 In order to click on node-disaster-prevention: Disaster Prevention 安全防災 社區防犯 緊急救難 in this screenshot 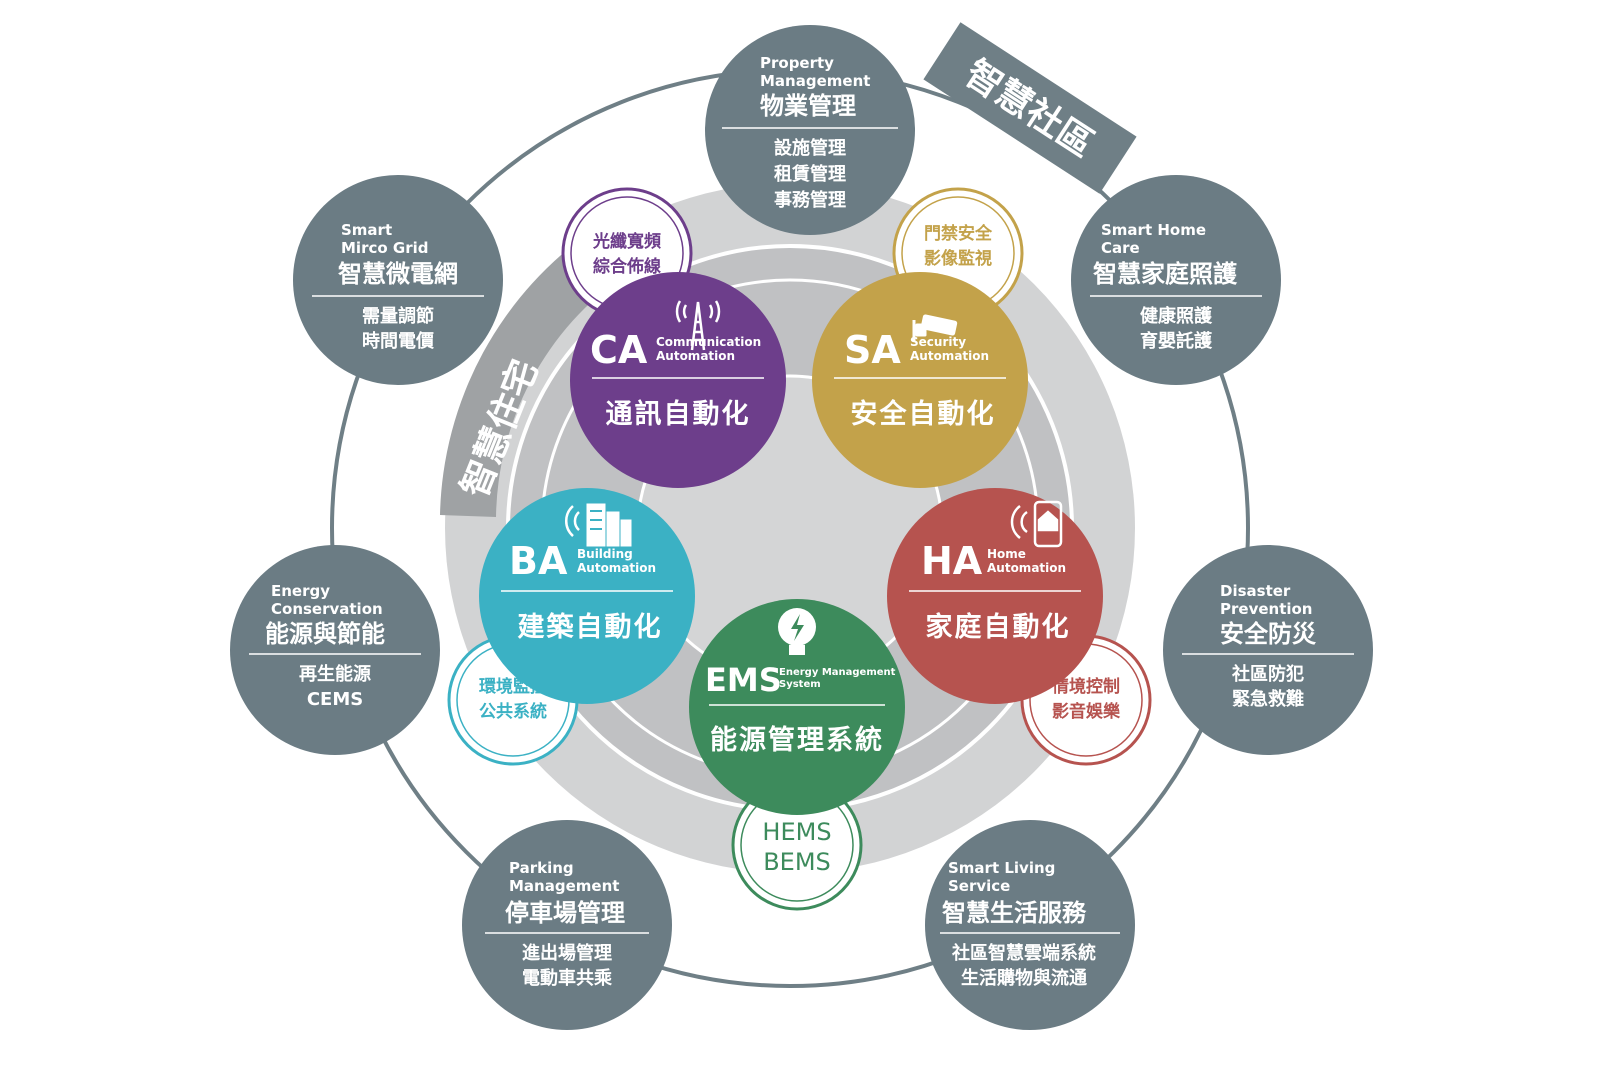, I will do `click(1268, 650)`.